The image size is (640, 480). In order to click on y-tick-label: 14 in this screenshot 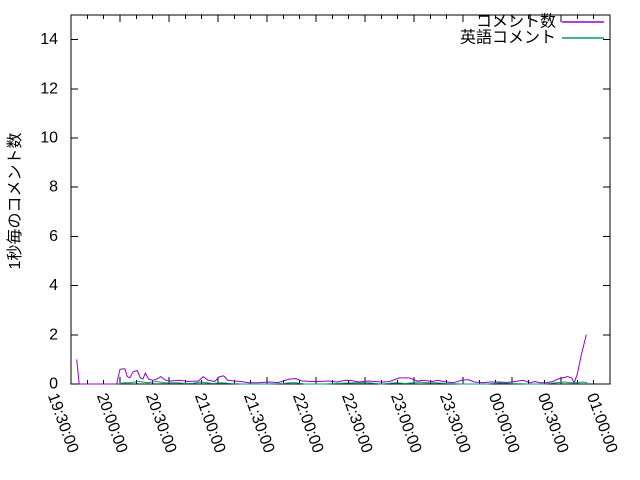, I will do `click(49, 39)`.